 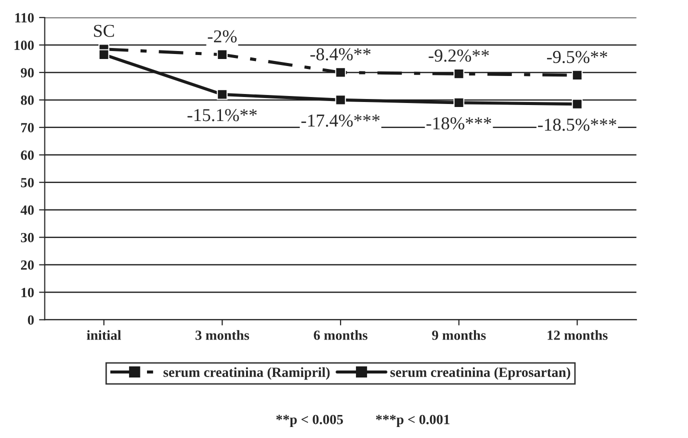 What do you see at coordinates (413, 421) in the screenshot?
I see `text: ***p < 0.001` at bounding box center [413, 421].